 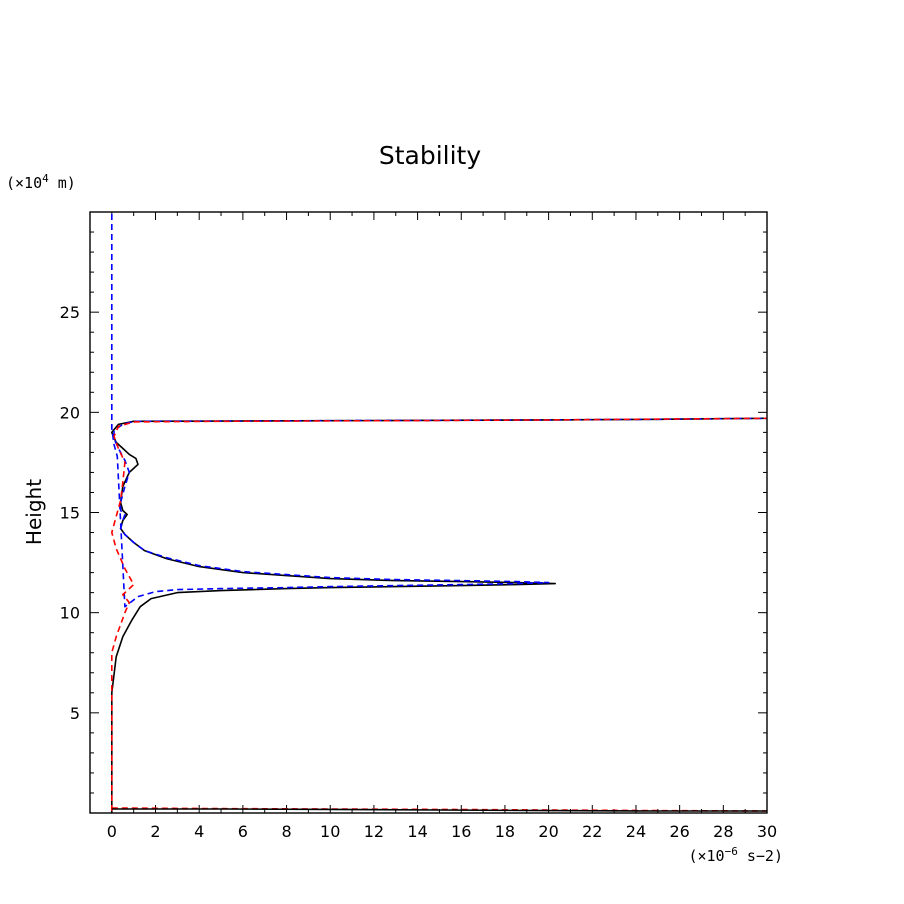 I want to click on y-unit-label: (×104 m), so click(x=41, y=182).